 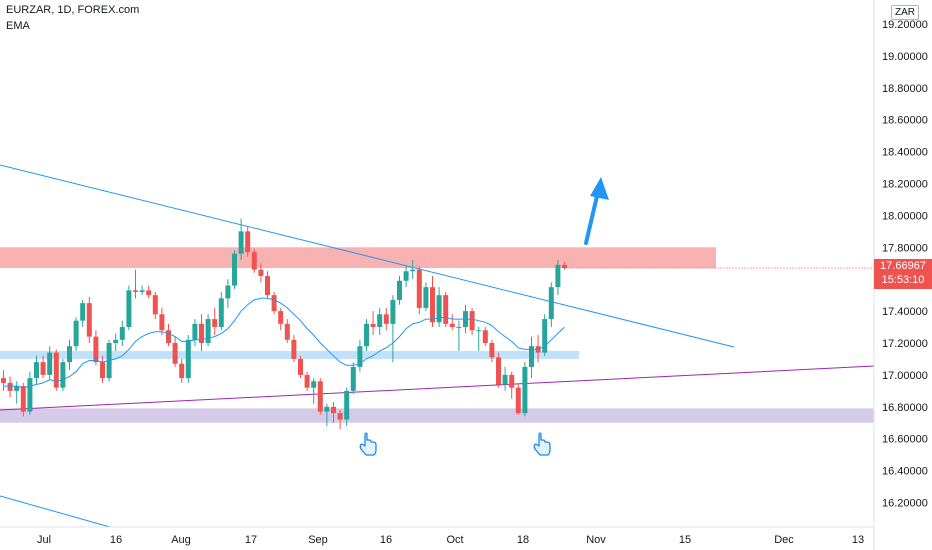 I want to click on price-tick-label: 17.40000, so click(x=905, y=312).